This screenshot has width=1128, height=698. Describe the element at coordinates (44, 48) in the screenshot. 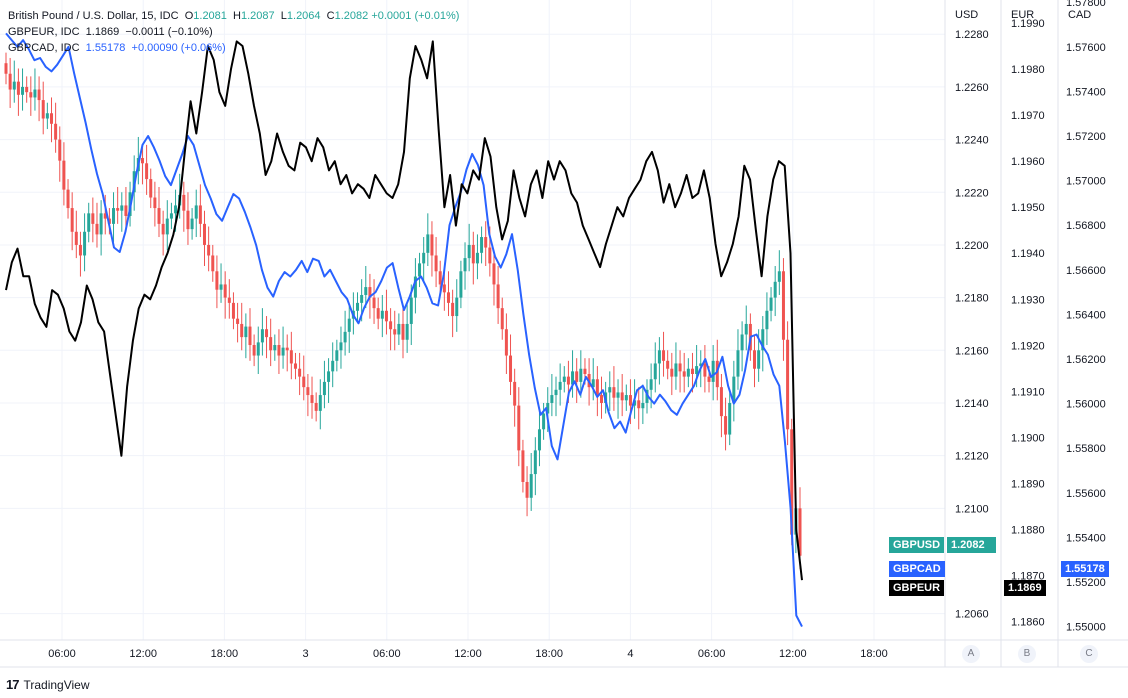

I see `legend-cad-symbol: GBPCAD, IDC` at that location.